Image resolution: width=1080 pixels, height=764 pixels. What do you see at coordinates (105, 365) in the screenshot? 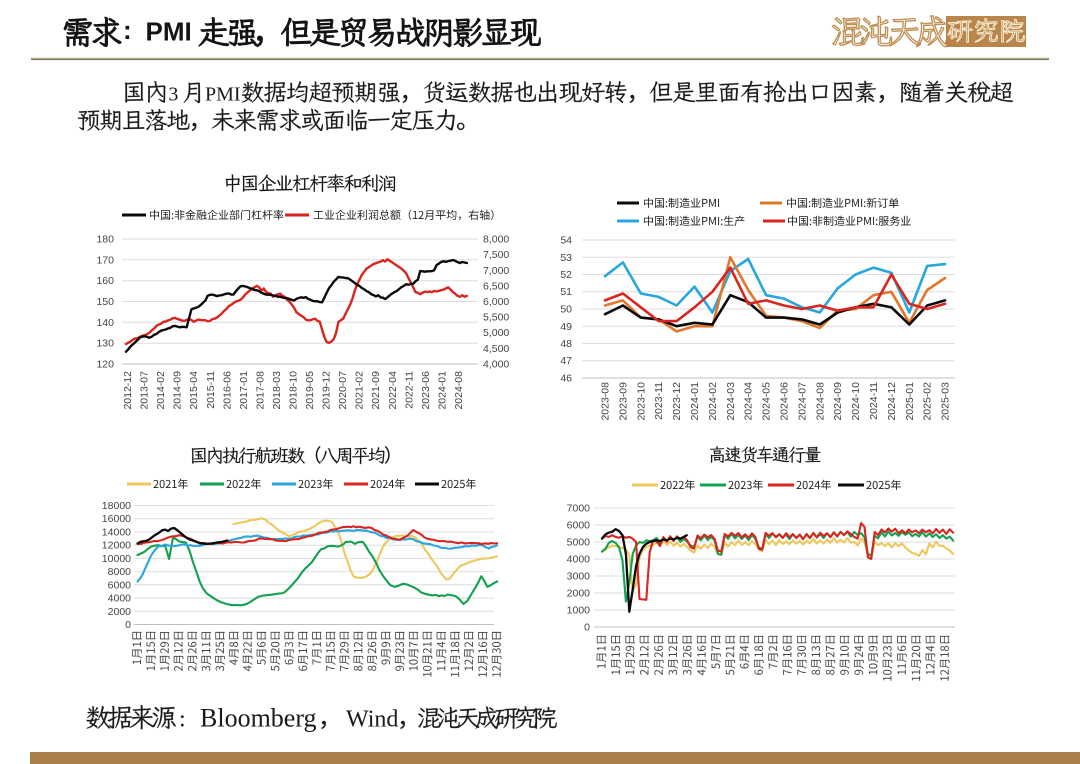
I see `svg-text: 120` at bounding box center [105, 365].